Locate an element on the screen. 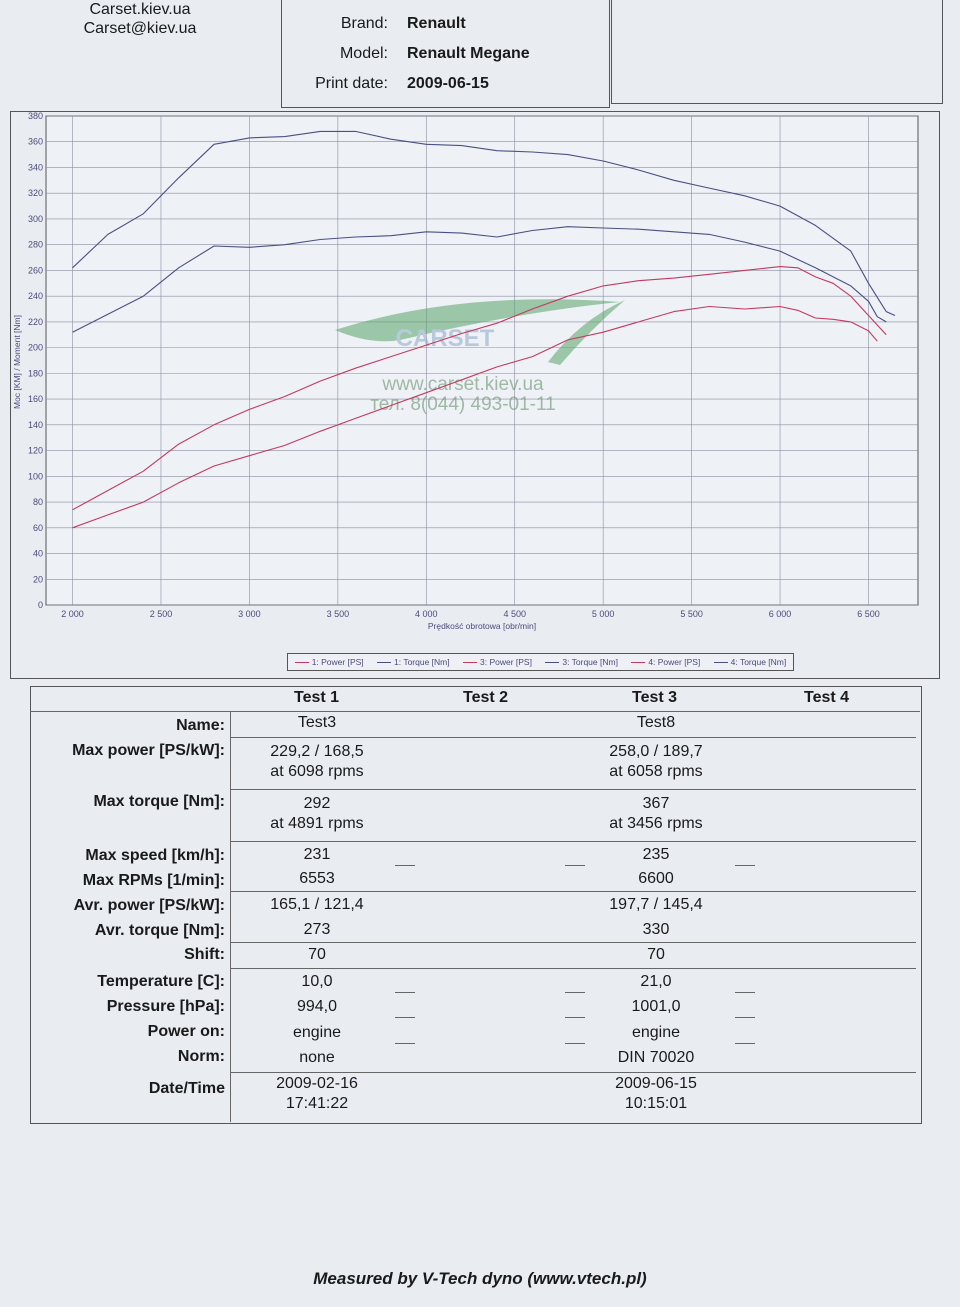  y-tick-label: 120 is located at coordinates (35, 451).